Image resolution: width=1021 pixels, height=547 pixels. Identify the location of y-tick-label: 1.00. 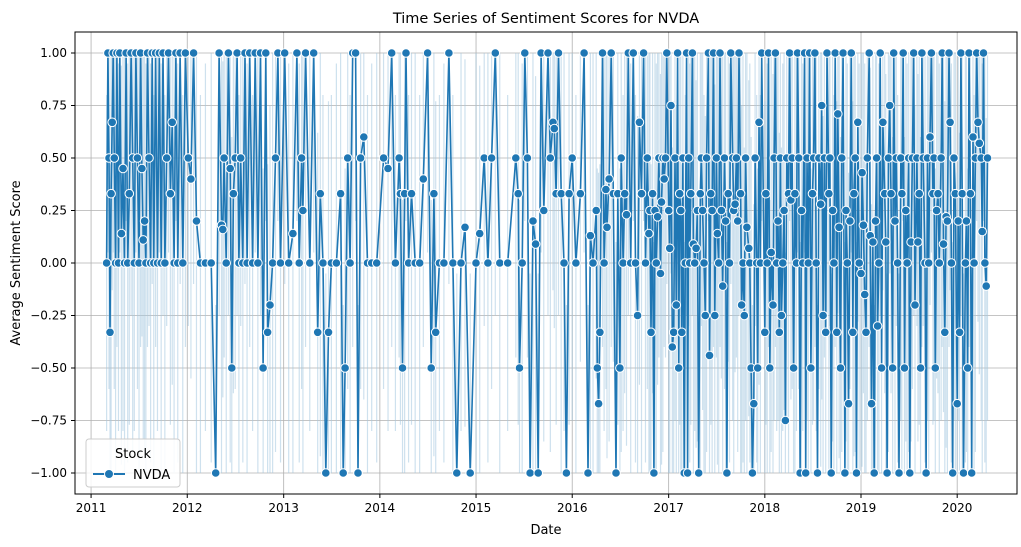
(53, 53).